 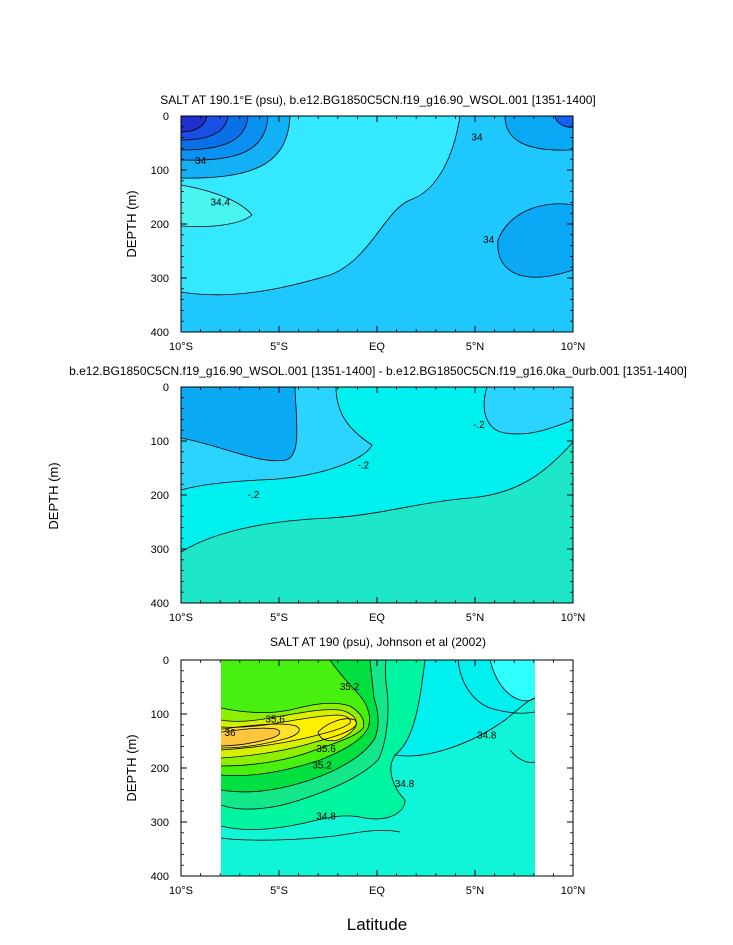 What do you see at coordinates (345, 190) in the screenshot?
I see `panel-a-contour-labels: 34 34.4 34 34` at bounding box center [345, 190].